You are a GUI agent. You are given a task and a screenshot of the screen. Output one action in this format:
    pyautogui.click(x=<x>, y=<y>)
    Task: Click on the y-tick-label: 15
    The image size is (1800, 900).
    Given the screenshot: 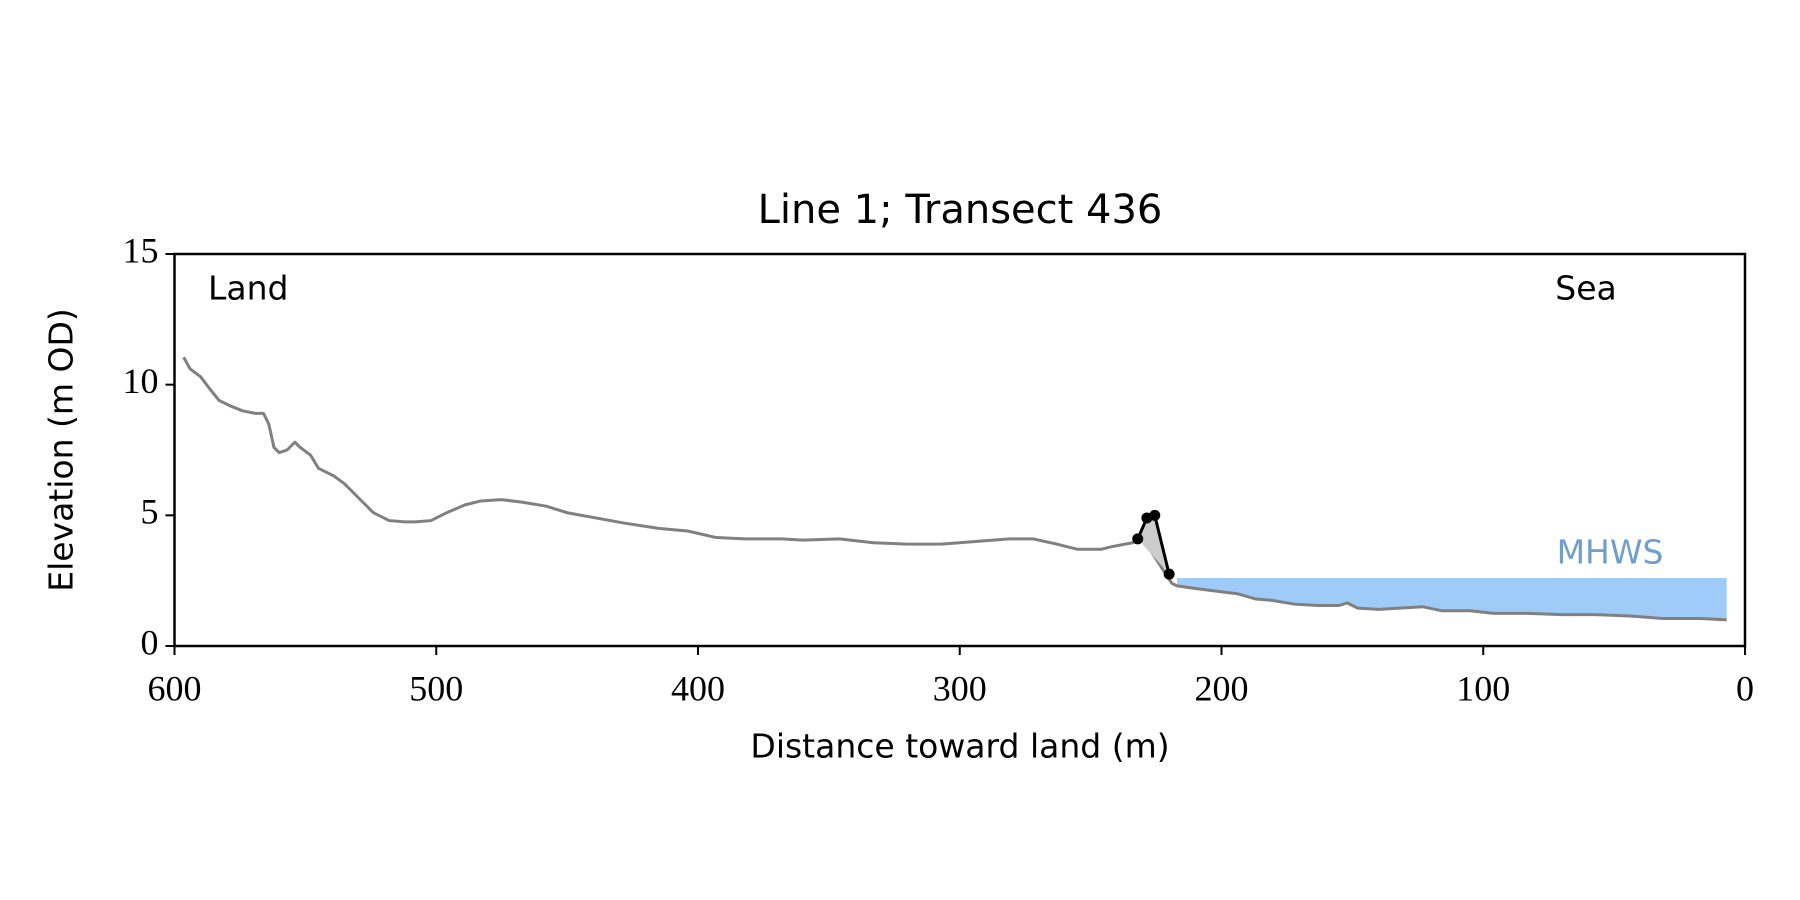 What is the action you would take?
    pyautogui.click(x=141, y=250)
    